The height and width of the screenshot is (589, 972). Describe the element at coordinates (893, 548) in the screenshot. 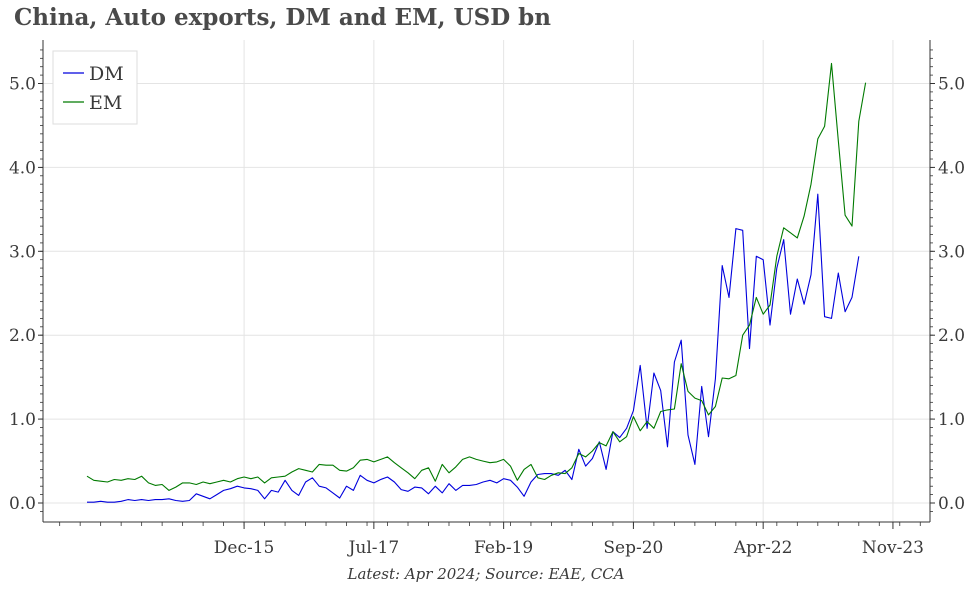

I see `x-tick-label: Nov-23` at that location.